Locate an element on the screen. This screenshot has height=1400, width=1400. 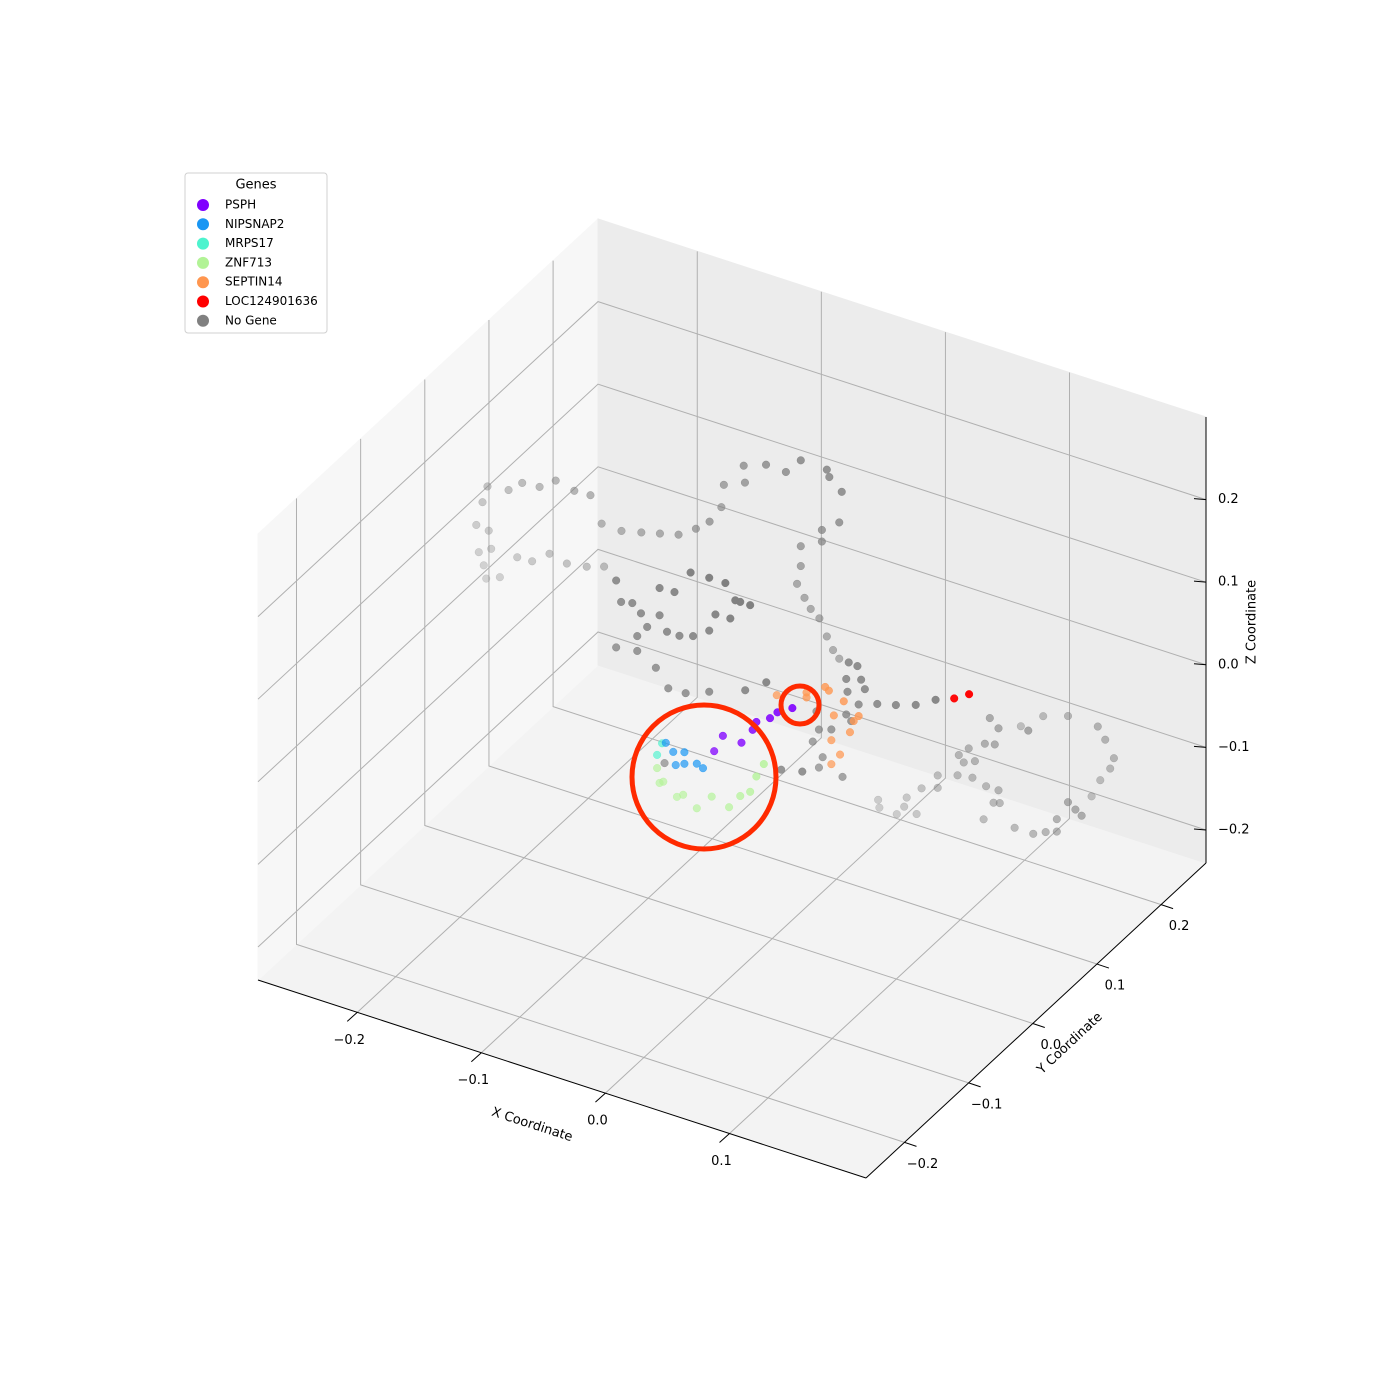
legend-label: PSPH is located at coordinates (240, 205).